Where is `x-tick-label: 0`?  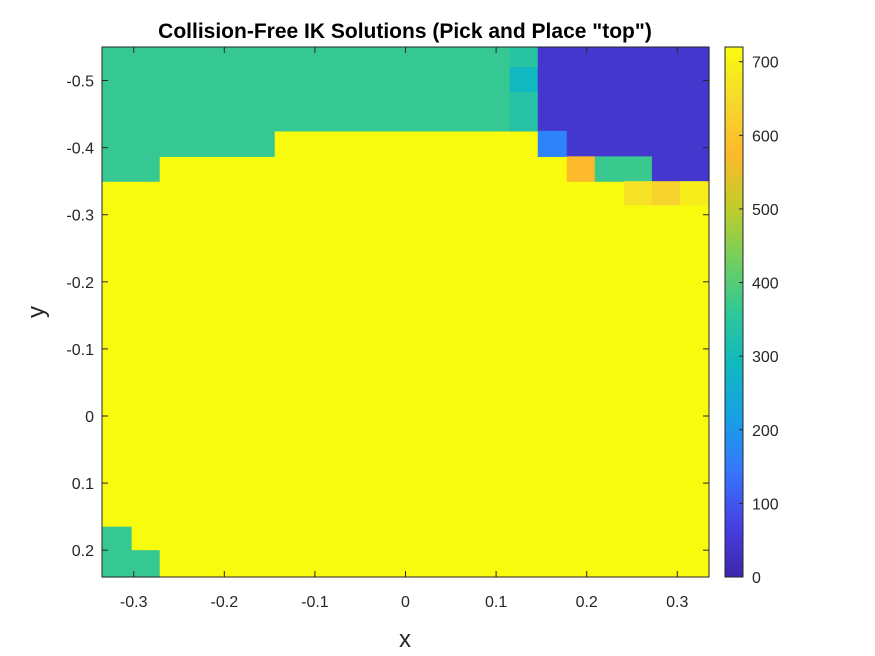 x-tick-label: 0 is located at coordinates (405, 602).